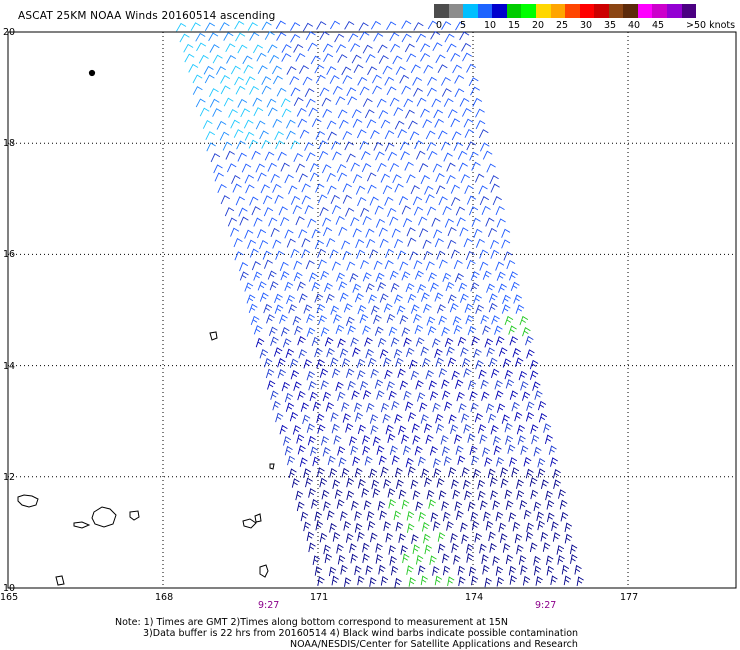  What do you see at coordinates (463, 25) in the screenshot?
I see `colorbar-label: 5` at bounding box center [463, 25].